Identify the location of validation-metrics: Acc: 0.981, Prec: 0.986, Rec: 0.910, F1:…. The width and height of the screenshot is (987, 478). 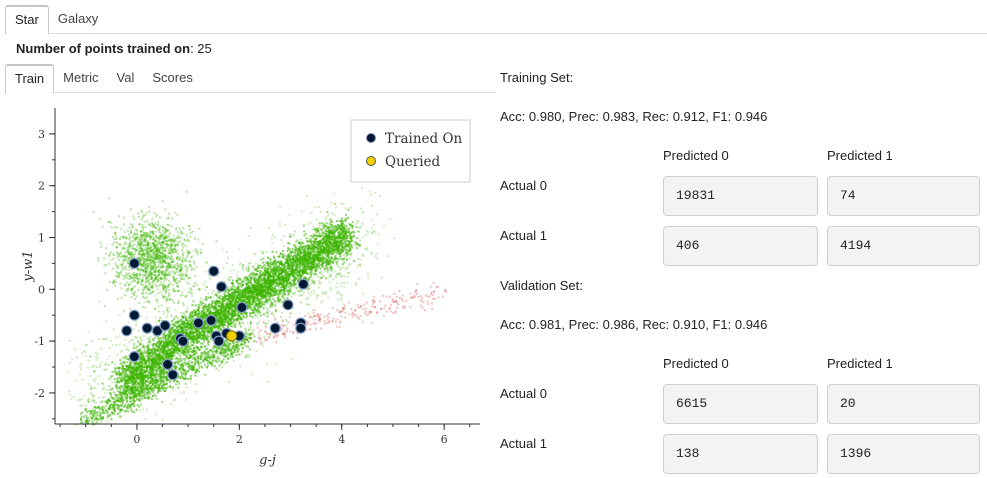
(634, 324).